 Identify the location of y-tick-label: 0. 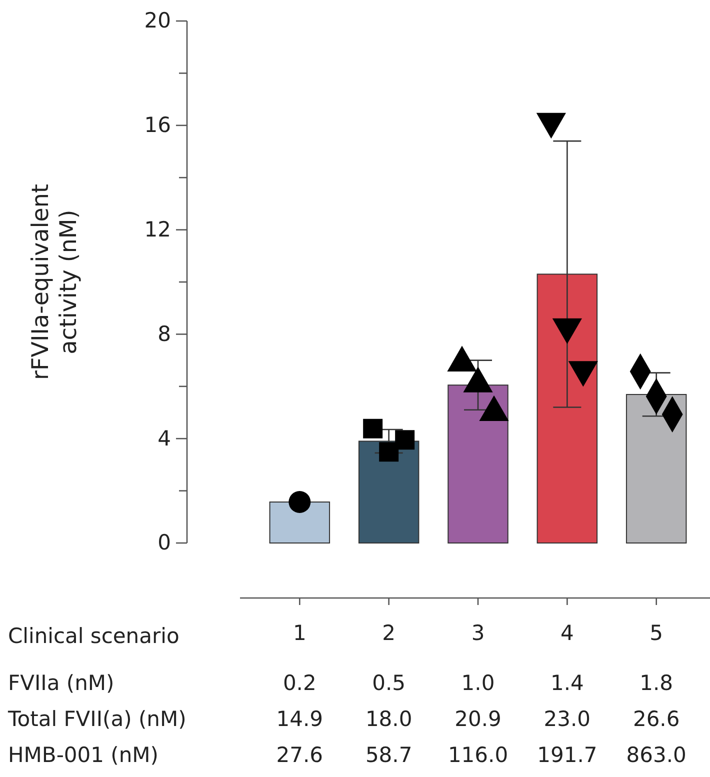
(164, 542).